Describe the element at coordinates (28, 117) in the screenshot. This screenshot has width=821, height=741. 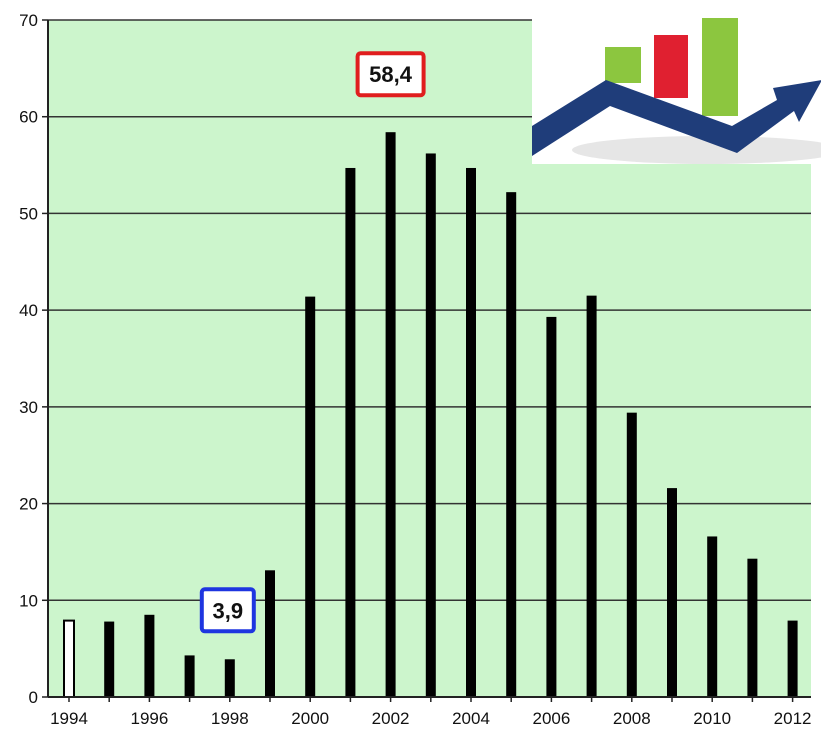
I see `y-tick-label: 60` at that location.